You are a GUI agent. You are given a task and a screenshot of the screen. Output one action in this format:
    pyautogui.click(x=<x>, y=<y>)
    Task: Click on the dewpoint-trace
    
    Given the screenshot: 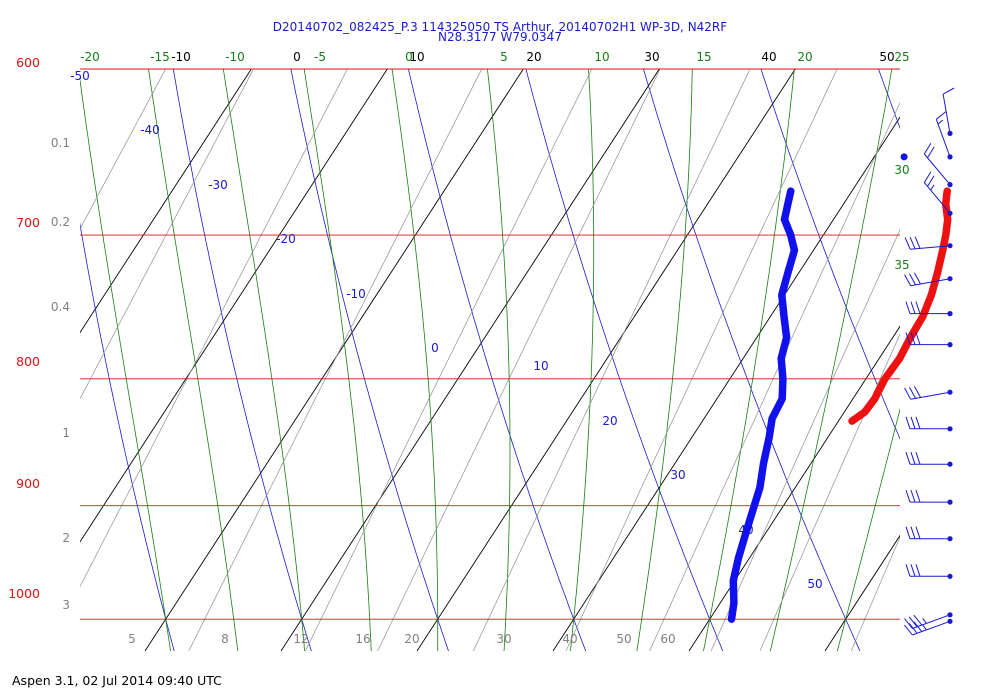 What is the action you would take?
    pyautogui.click(x=763, y=405)
    